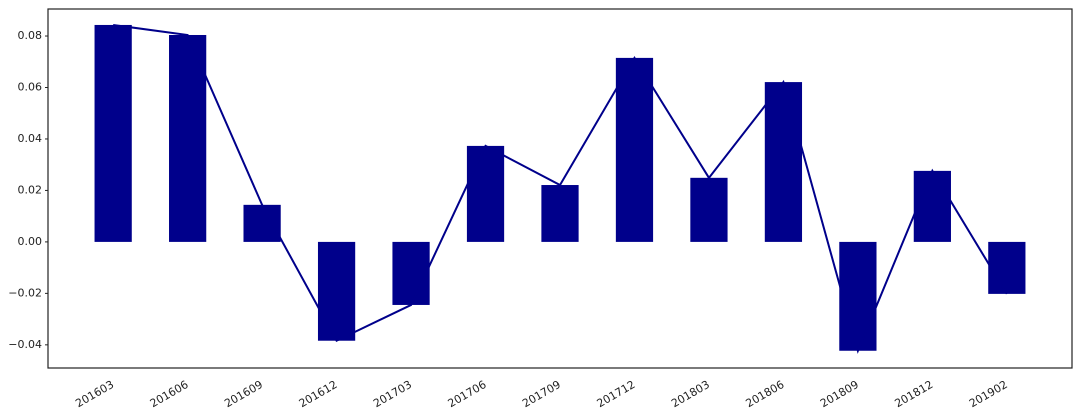 The width and height of the screenshot is (1080, 413). I want to click on x-tick-label: 201603, so click(94, 394).